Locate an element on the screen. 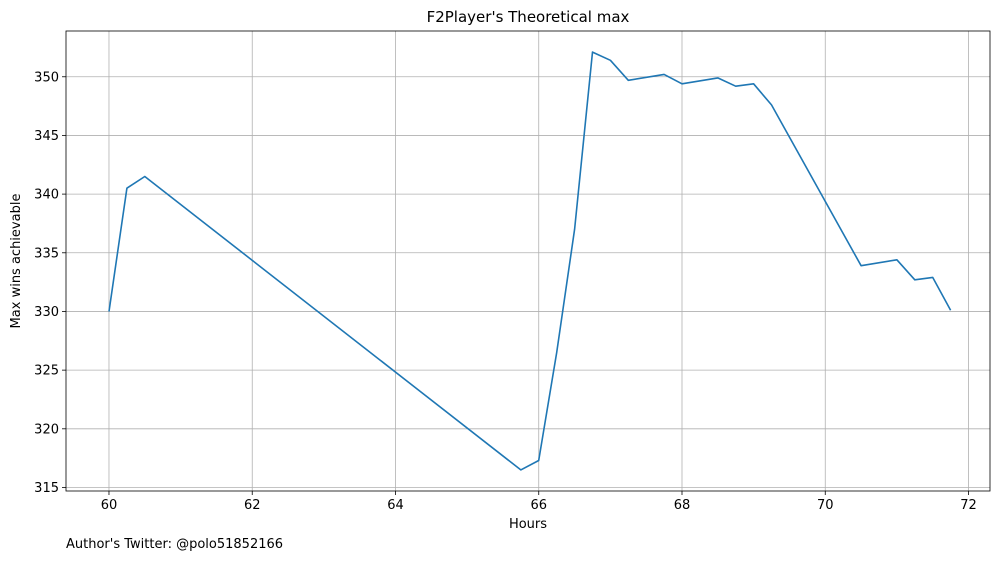  y-axis-label: Max wins achievable is located at coordinates (16, 261).